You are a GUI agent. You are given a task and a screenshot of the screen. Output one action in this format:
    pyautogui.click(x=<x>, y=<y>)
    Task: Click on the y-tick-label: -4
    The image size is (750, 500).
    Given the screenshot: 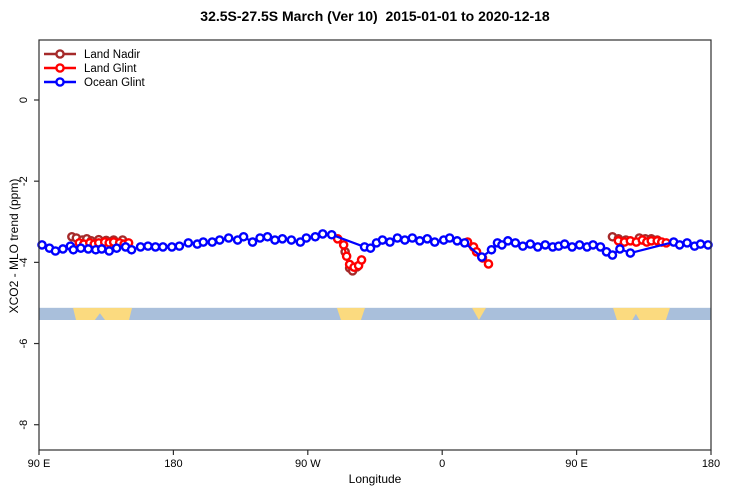 What is the action you would take?
    pyautogui.click(x=24, y=262)
    